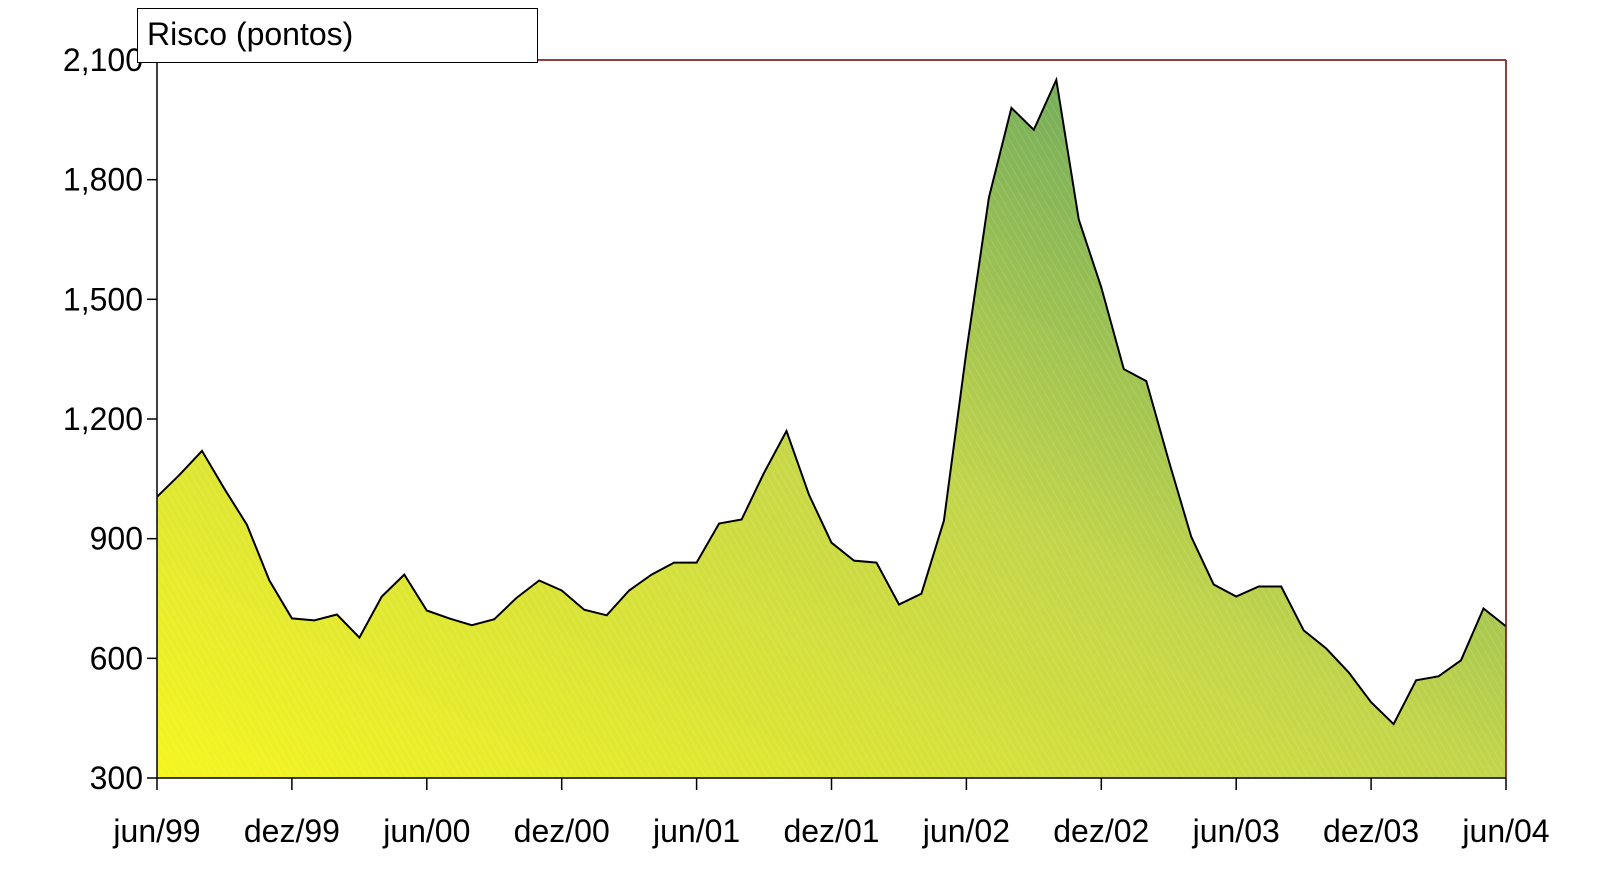 This screenshot has width=1603, height=873. Describe the element at coordinates (1101, 831) in the screenshot. I see `x-tick-label: dez/02` at that location.